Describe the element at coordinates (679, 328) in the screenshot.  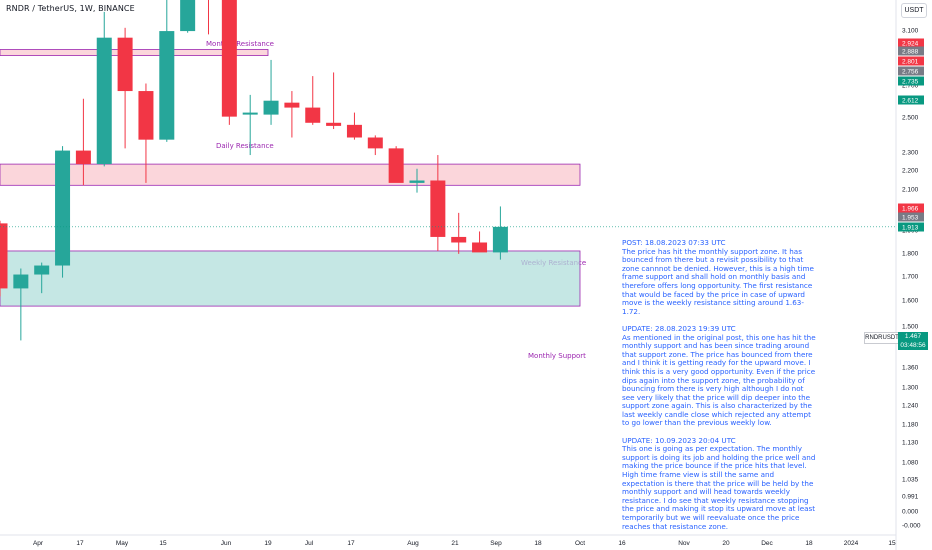
I see `note-title: UPDATE: 28.08.2023 19:39 UTC` at that location.